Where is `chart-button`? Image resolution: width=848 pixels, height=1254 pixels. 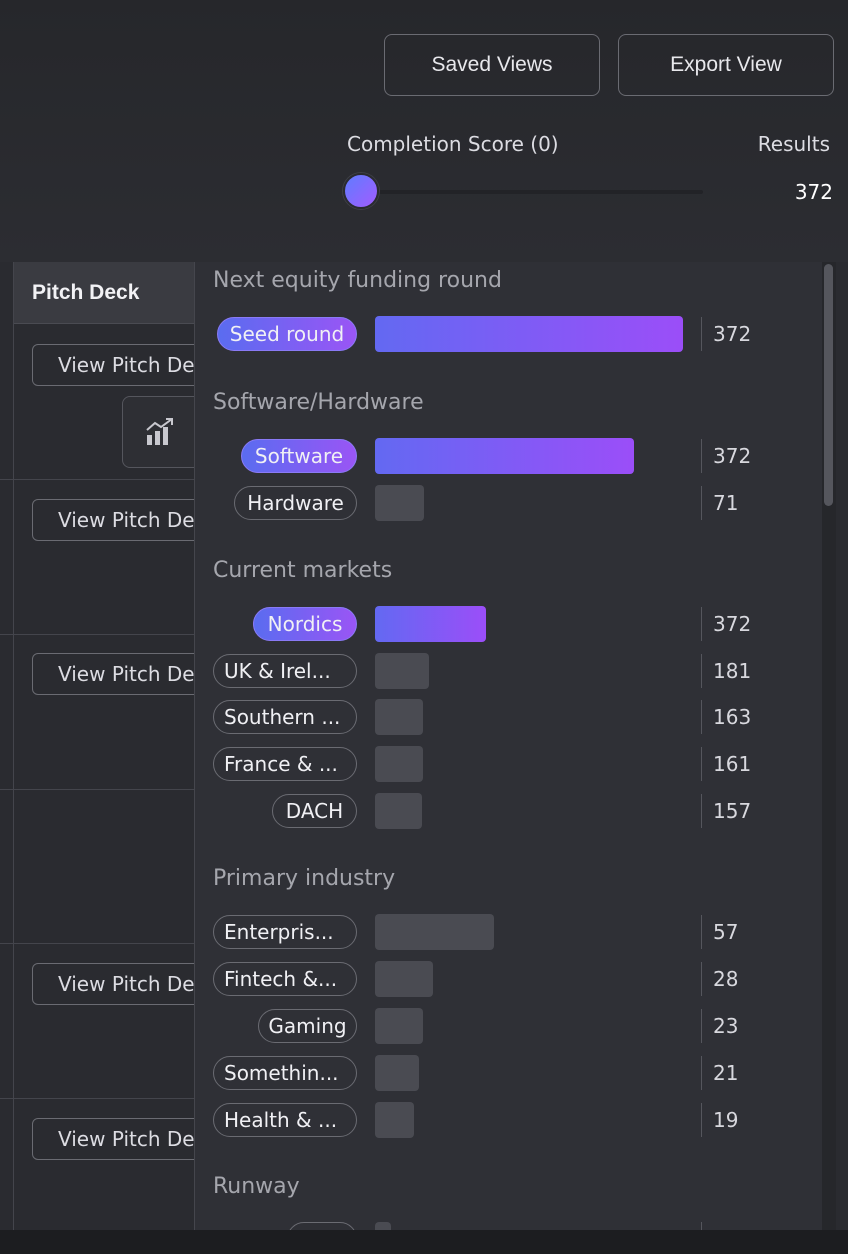 chart-button is located at coordinates (162, 432).